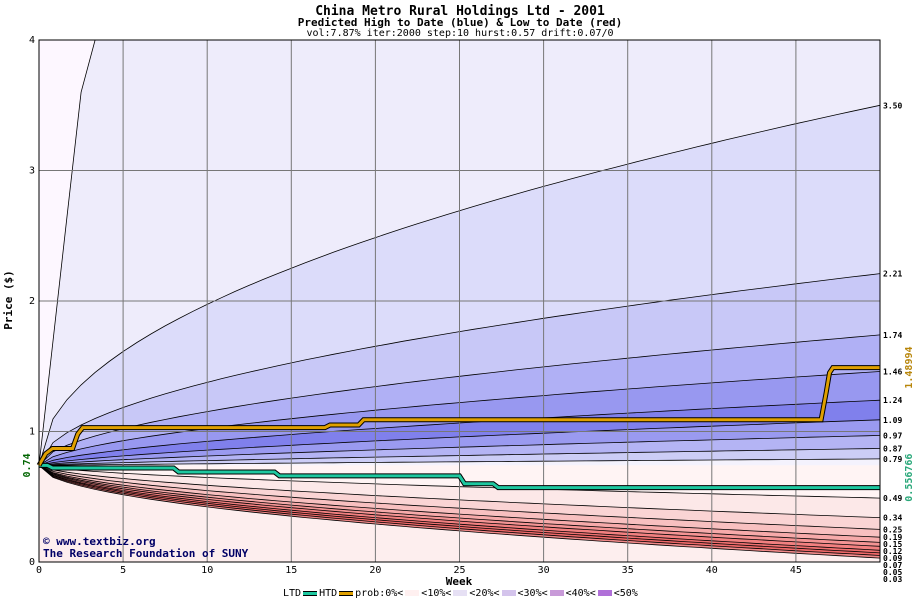 The height and width of the screenshot is (600, 920). What do you see at coordinates (328, 593) in the screenshot?
I see `legend-htd-label: HTD` at bounding box center [328, 593].